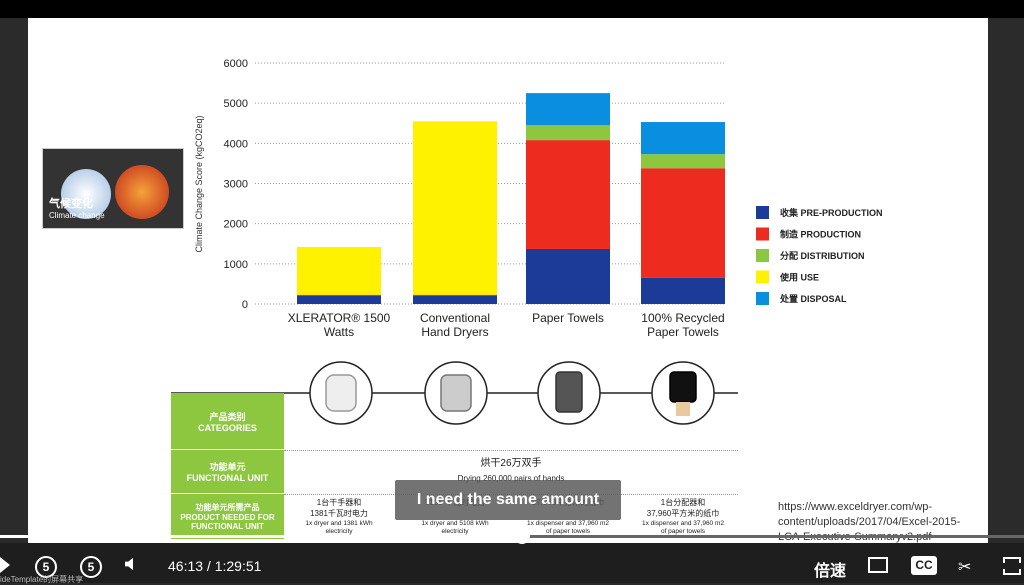 The image size is (1024, 585). I want to click on product-cell-en: 1x dryer and 1381 kWh electricity, so click(339, 527).